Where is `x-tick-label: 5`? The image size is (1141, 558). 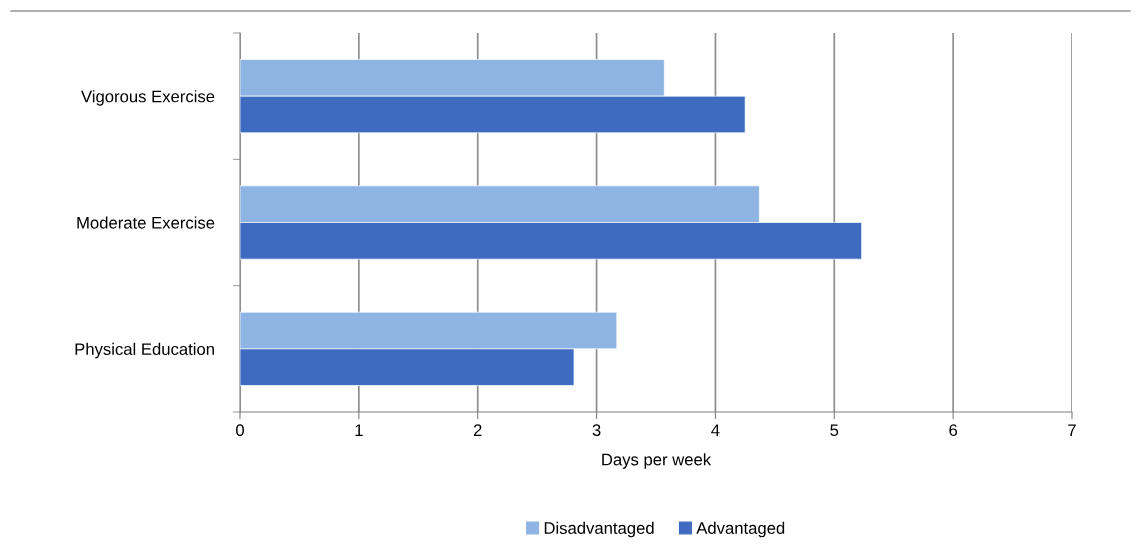
x-tick-label: 5 is located at coordinates (834, 430).